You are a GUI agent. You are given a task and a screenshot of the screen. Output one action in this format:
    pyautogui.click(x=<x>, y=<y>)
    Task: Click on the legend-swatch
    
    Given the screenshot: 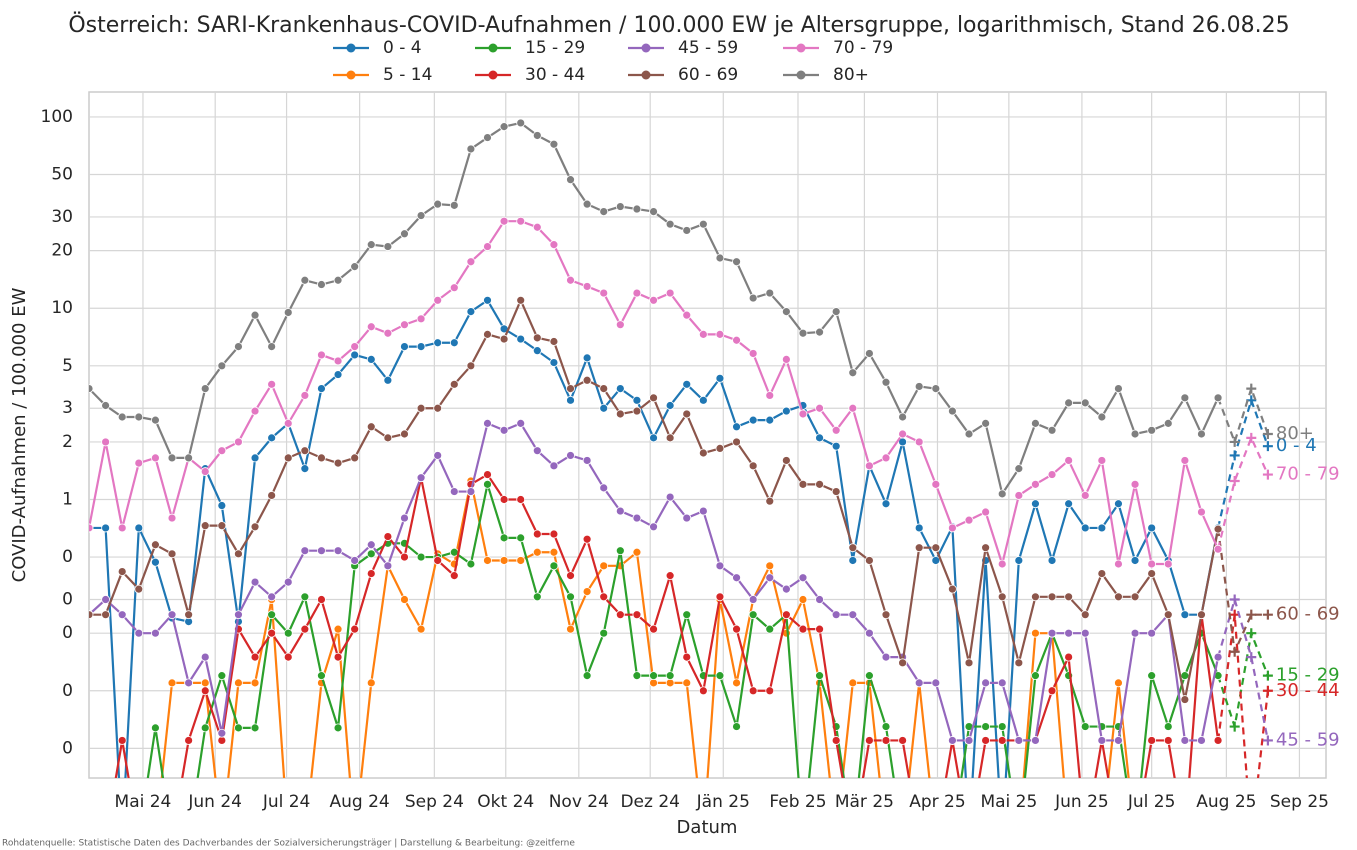 What is the action you would take?
    pyautogui.click(x=493, y=75)
    